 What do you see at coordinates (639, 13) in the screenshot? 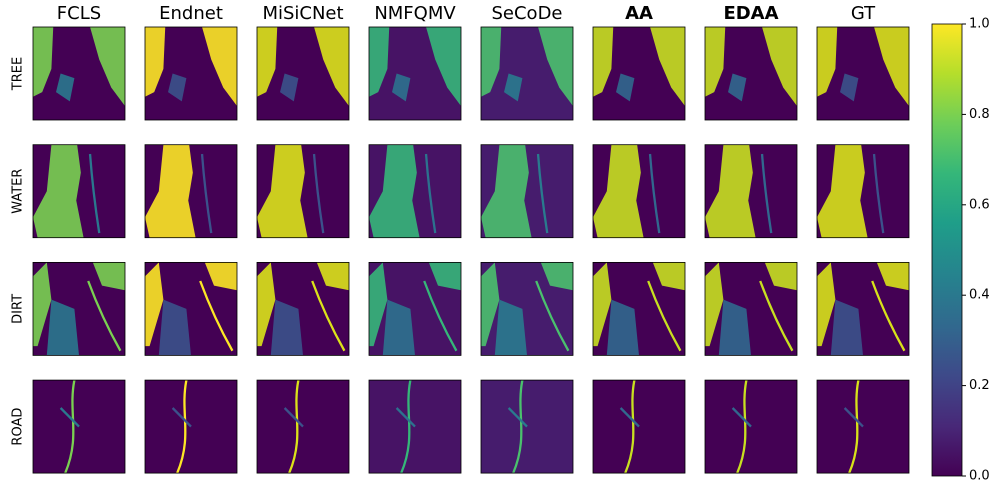
I see `column-title: AA` at bounding box center [639, 13].